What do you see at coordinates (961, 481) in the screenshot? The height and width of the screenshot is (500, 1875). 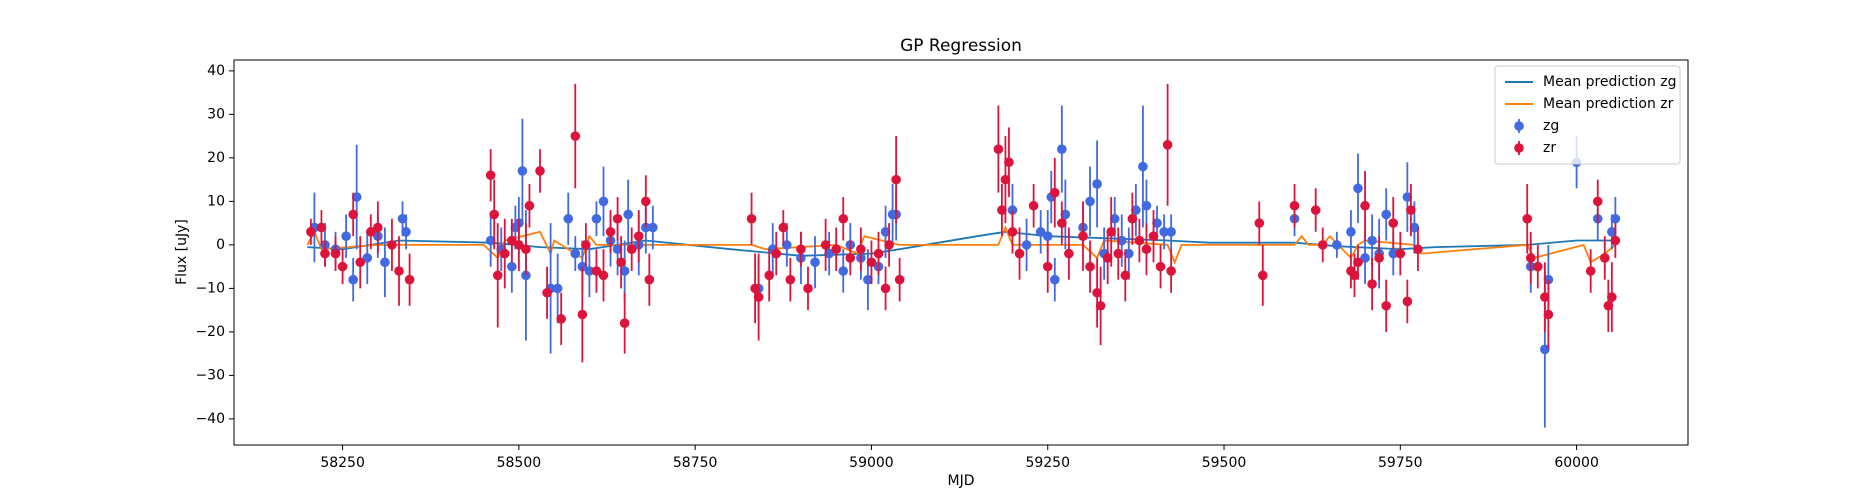 I see `x-axis-label: MJD` at bounding box center [961, 481].